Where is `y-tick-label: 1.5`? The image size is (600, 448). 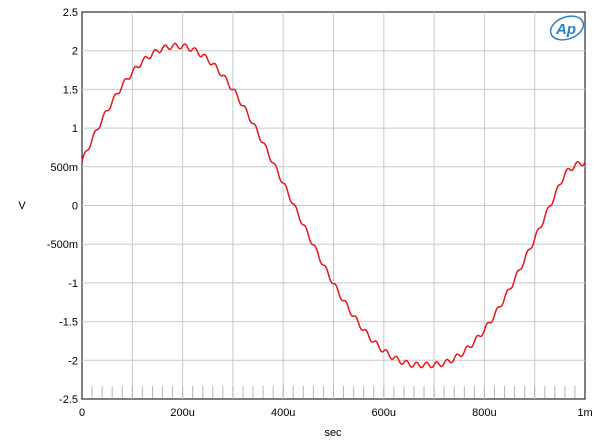 y-tick-label: 1.5 is located at coordinates (70, 90).